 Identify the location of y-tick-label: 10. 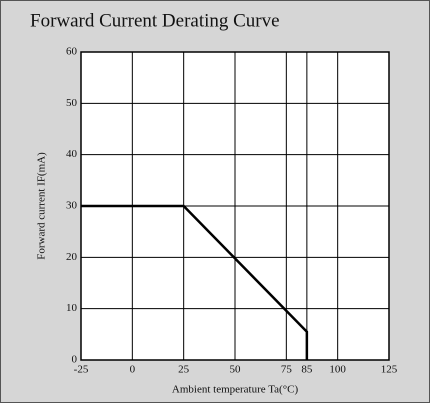
(72, 308).